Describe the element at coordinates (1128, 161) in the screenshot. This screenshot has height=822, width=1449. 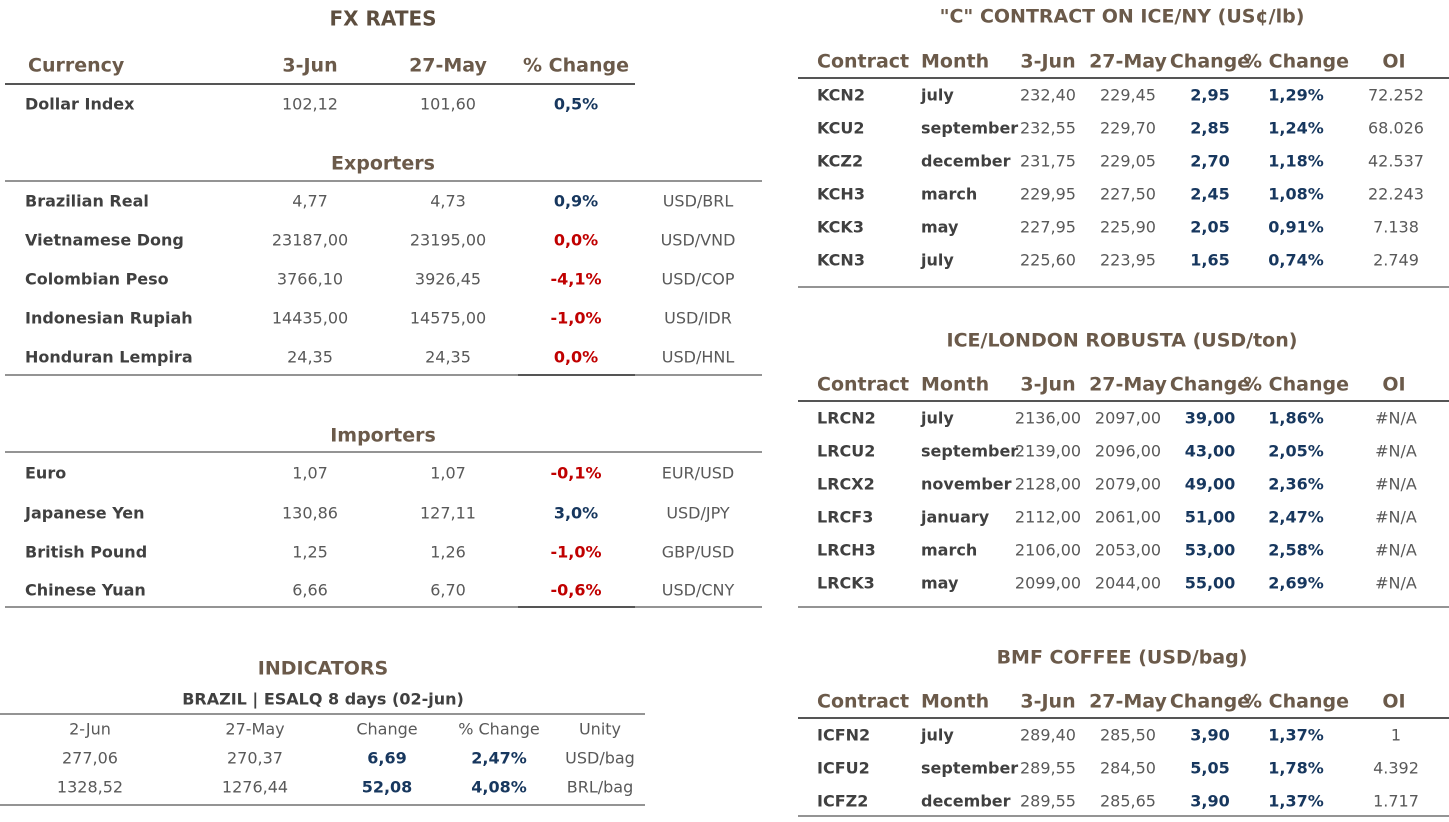
I see `cell: 229,05` at that location.